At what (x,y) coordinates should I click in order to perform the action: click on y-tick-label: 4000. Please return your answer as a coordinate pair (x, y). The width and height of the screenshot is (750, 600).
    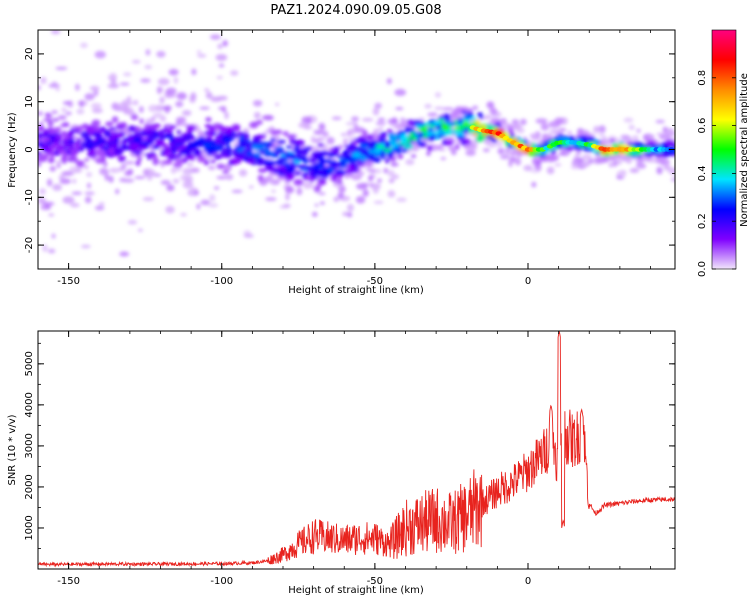
    Looking at the image, I should click on (29, 404).